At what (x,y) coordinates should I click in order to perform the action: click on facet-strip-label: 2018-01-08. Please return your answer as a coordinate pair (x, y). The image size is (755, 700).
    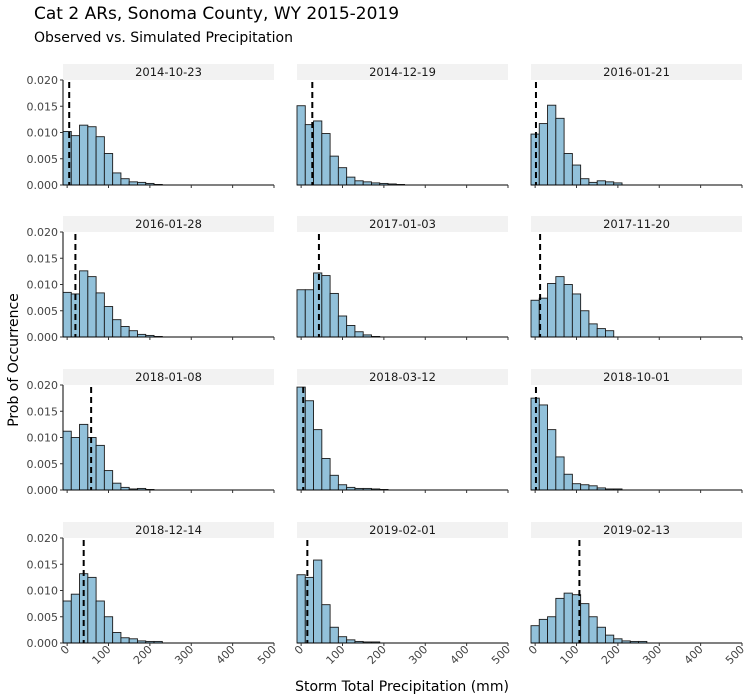
    Looking at the image, I should click on (168, 377).